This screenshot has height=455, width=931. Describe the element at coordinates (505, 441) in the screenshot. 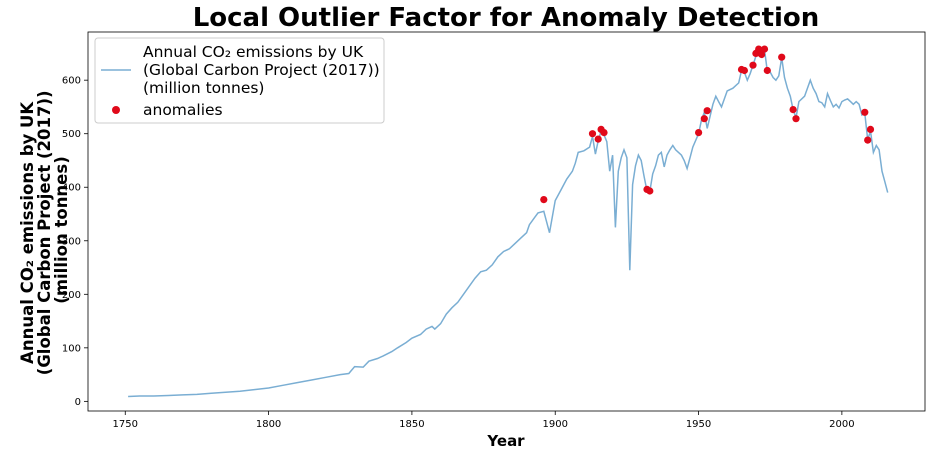

I see `x-axis-title: Year` at that location.